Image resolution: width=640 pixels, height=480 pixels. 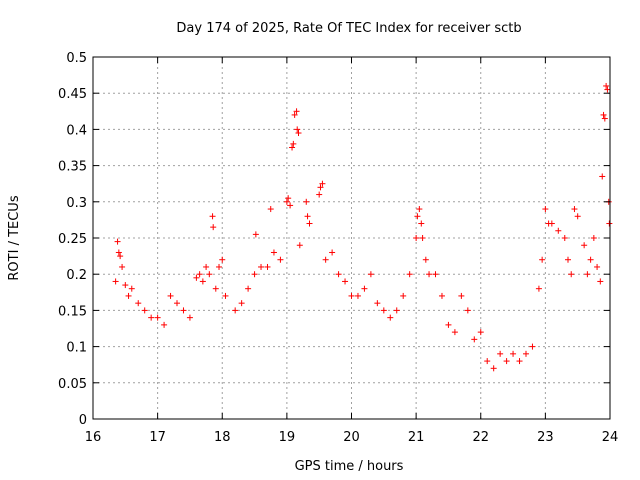 I want to click on y-tick-label: 0.3, so click(x=76, y=203).